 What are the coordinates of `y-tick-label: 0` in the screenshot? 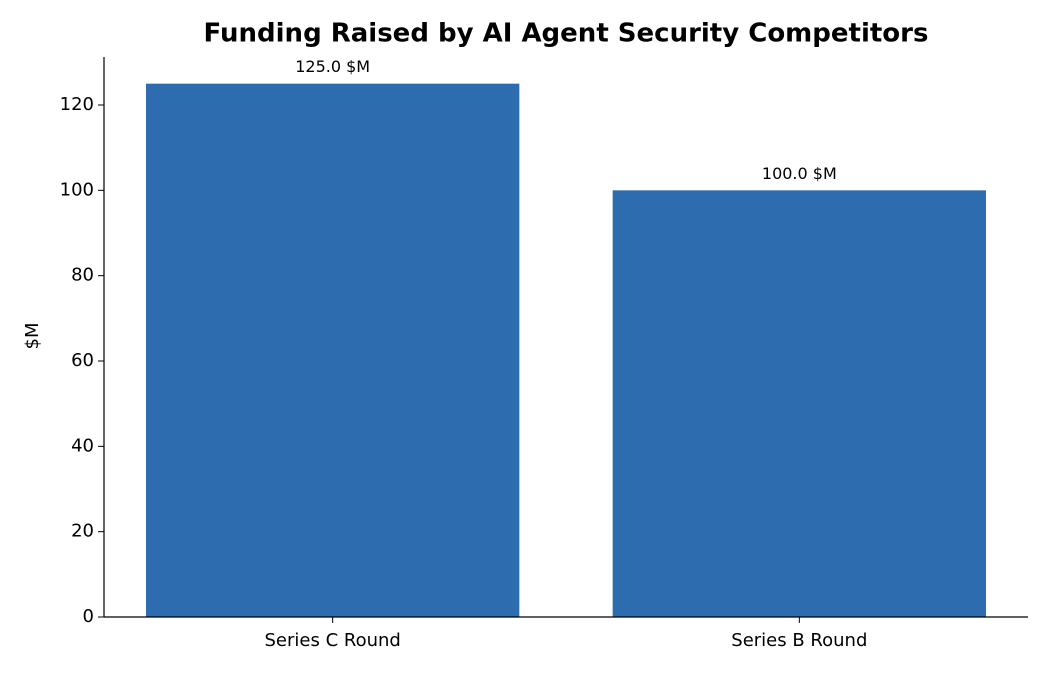 It's located at (88, 616).